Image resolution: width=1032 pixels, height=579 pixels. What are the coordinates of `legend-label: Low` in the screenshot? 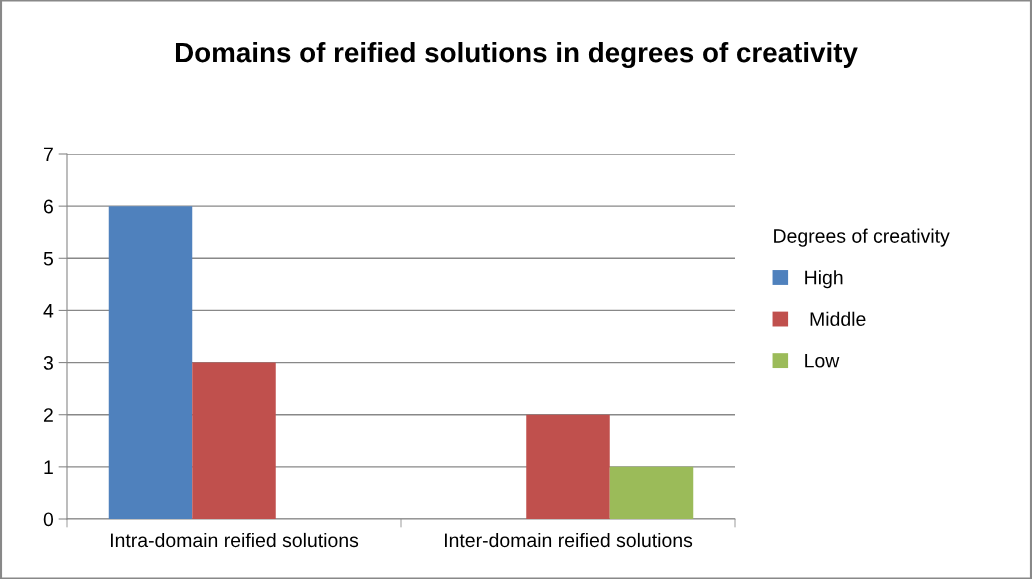 It's located at (822, 360).